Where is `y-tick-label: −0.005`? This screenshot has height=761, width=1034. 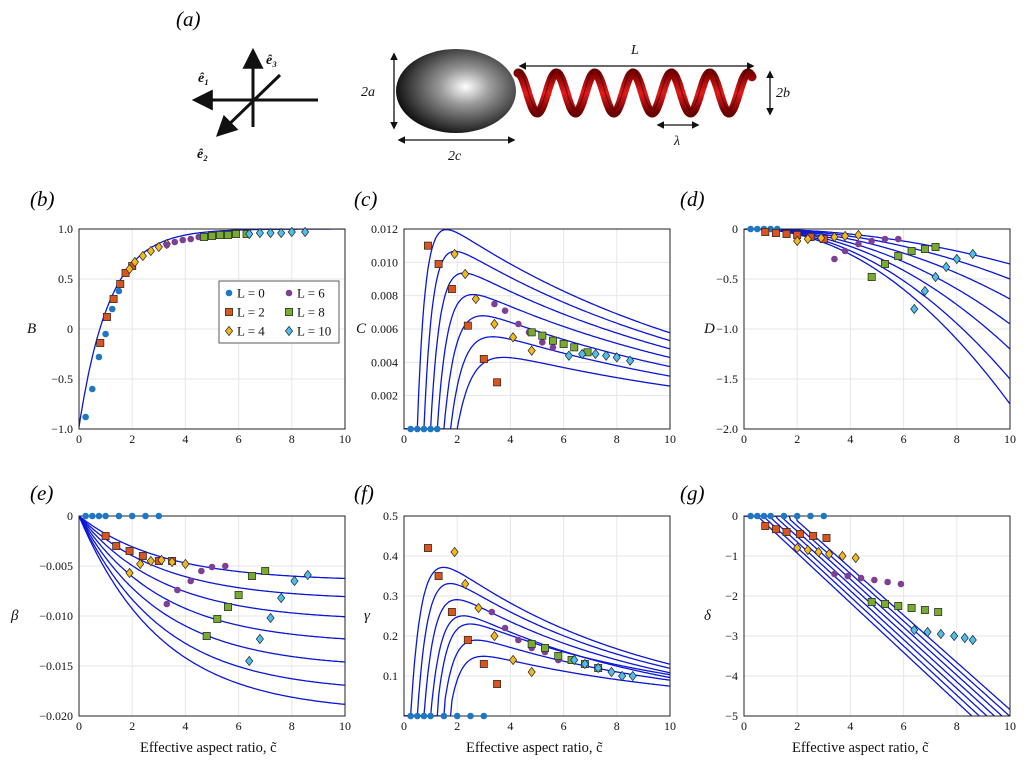 y-tick-label: −0.005 is located at coordinates (56, 566).